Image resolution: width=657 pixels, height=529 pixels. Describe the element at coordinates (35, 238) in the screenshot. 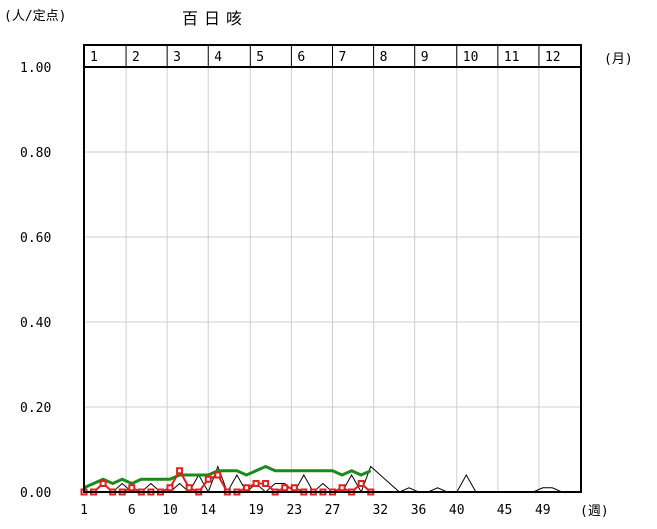

I see `y-tick-label: 0.60` at that location.